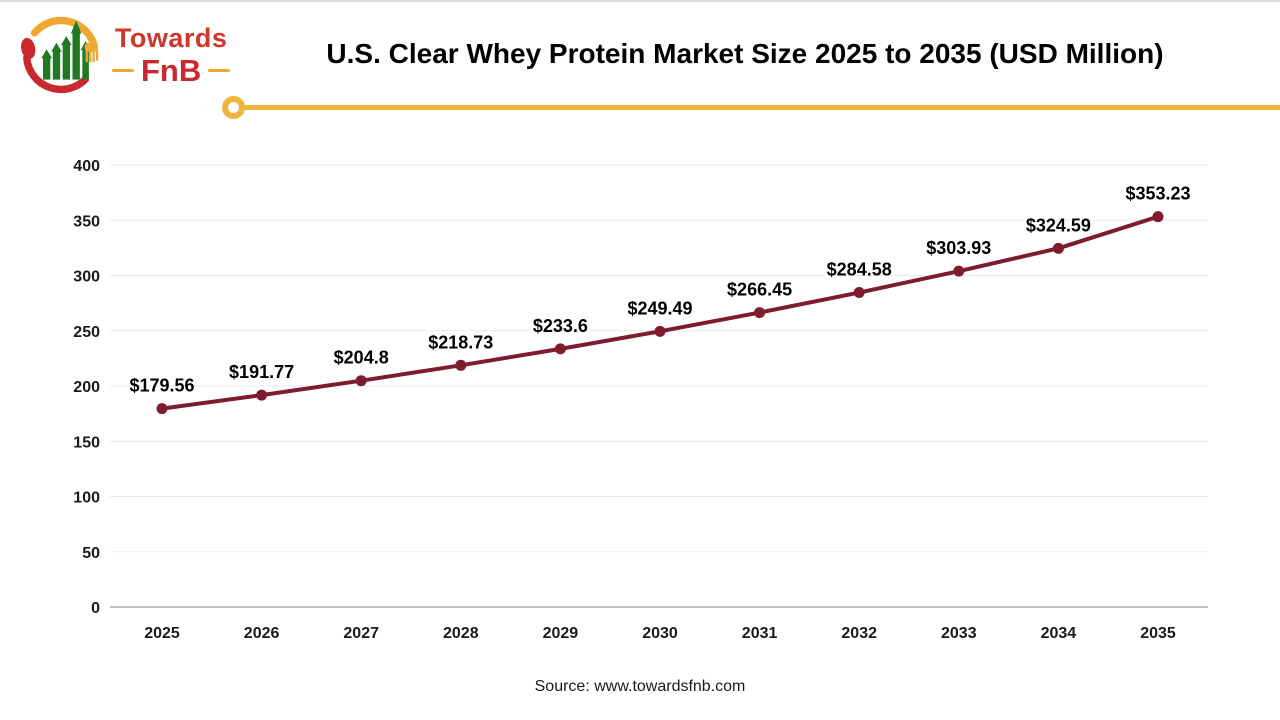  Describe the element at coordinates (262, 633) in the screenshot. I see `x-axis-tick-label: 2026` at that location.